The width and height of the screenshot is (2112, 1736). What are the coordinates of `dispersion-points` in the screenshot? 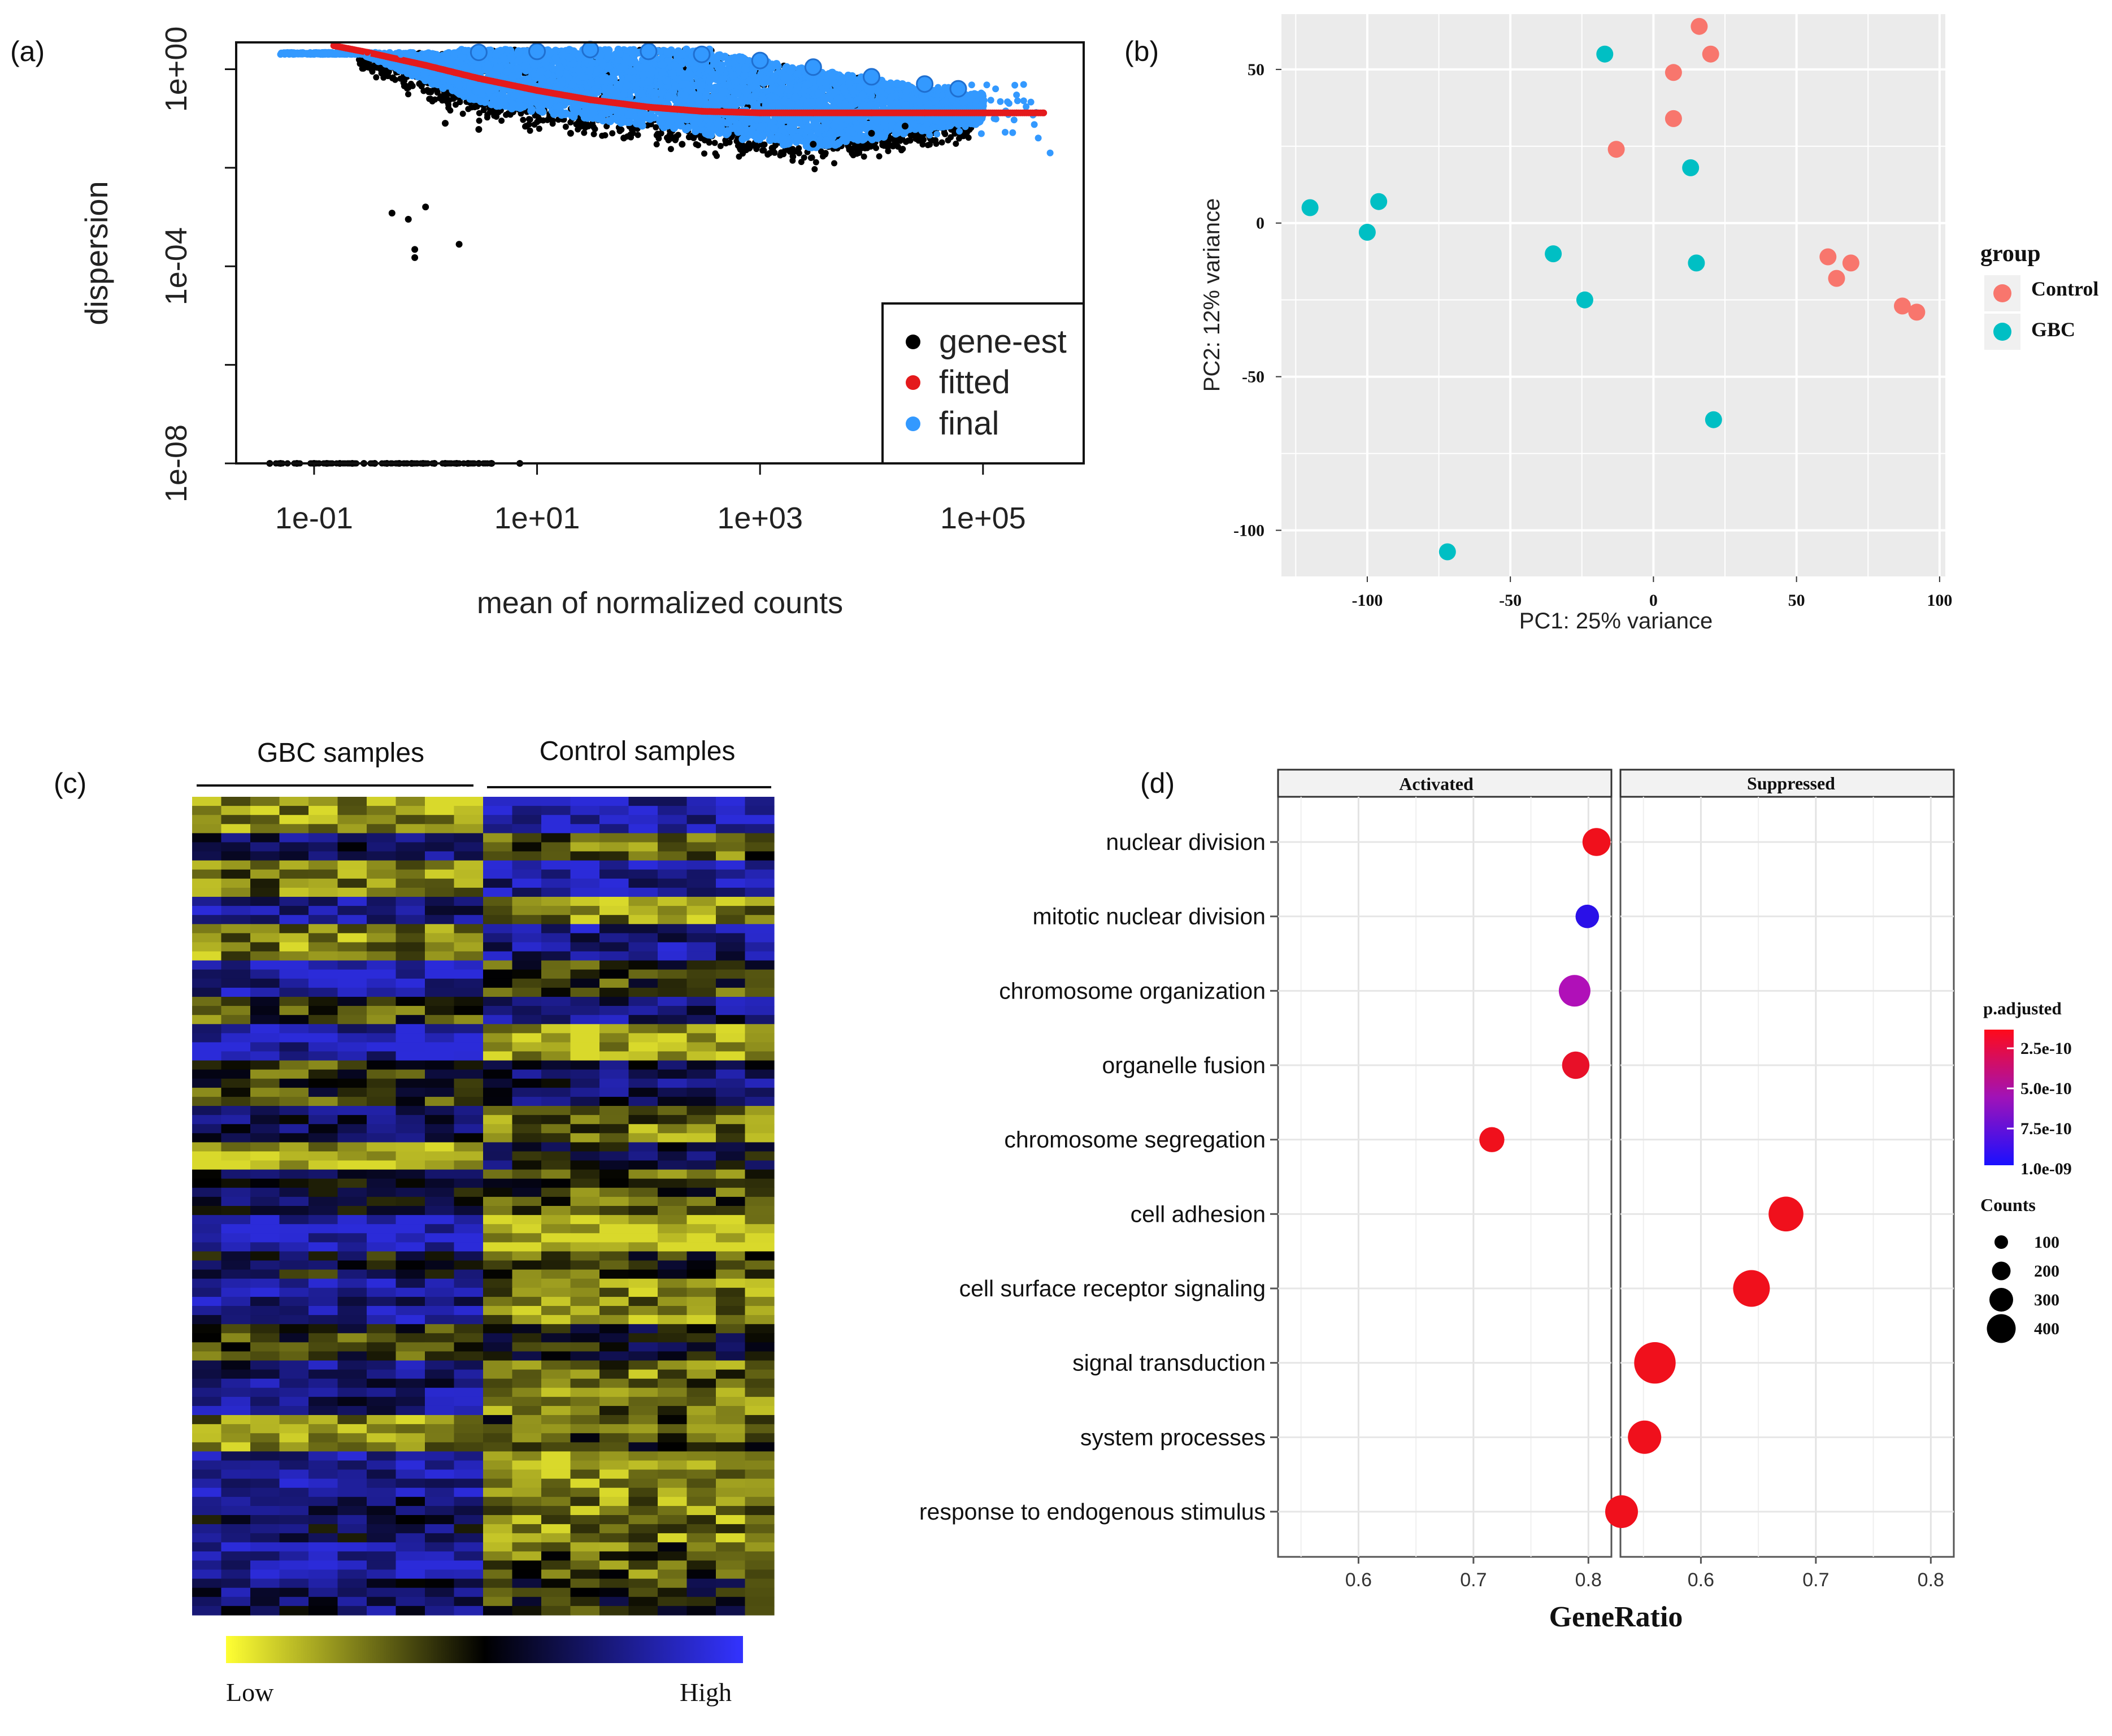 It's located at (660, 254).